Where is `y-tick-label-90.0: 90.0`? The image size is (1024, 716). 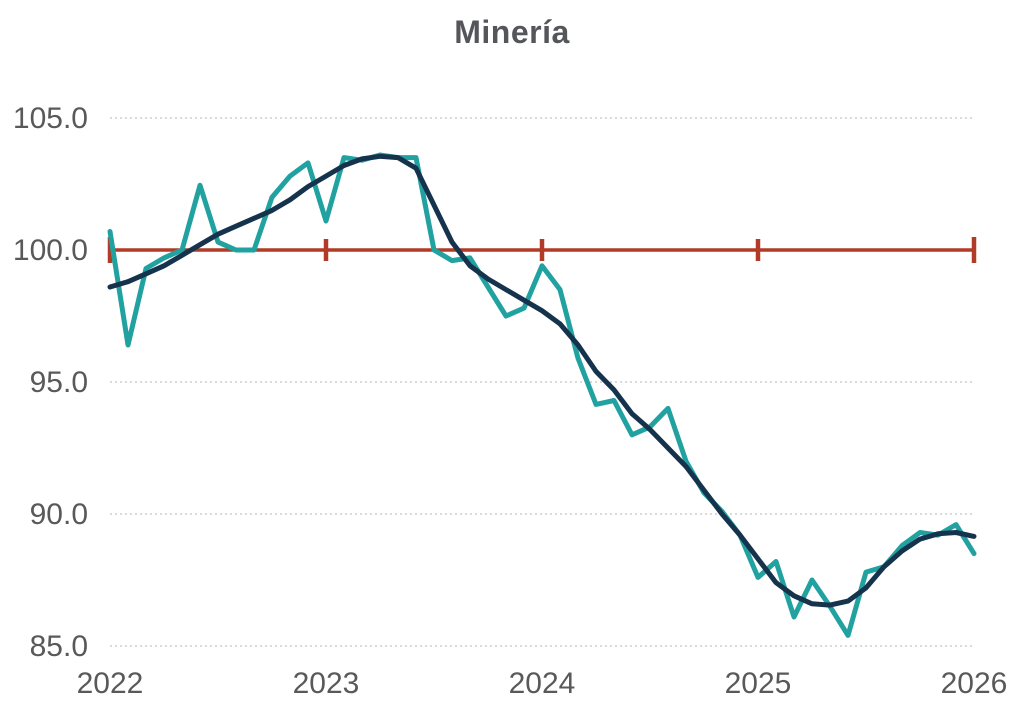
y-tick-label-90.0: 90.0 is located at coordinates (59, 514).